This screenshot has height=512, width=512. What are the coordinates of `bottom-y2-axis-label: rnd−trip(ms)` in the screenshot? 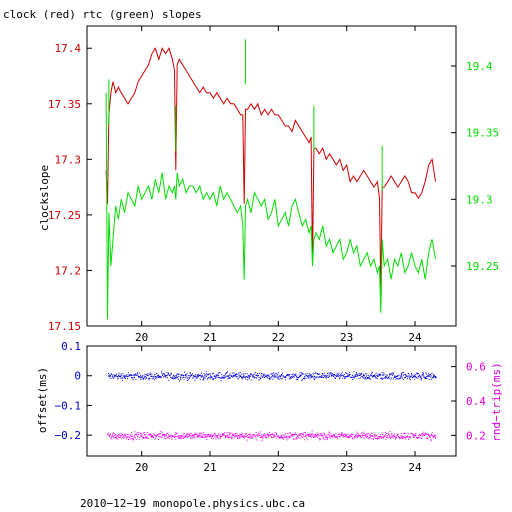 It's located at (496, 401).